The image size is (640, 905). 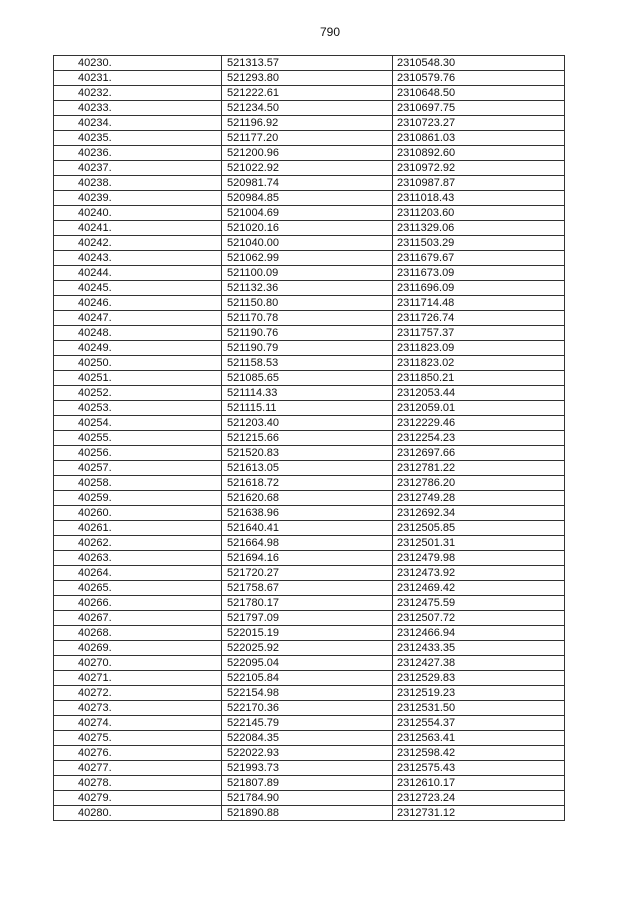 I want to click on x-coordinate-cell: 521004.69, so click(x=307, y=213).